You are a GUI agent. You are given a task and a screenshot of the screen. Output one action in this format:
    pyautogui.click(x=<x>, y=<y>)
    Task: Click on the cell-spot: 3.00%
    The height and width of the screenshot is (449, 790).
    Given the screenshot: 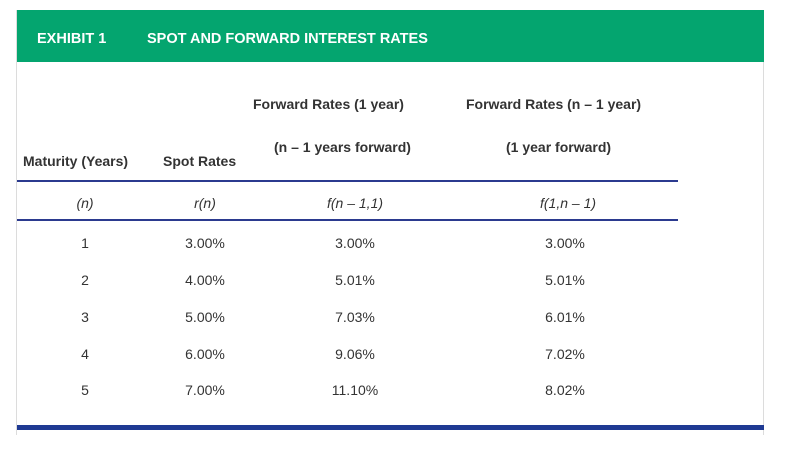 What is the action you would take?
    pyautogui.click(x=205, y=243)
    